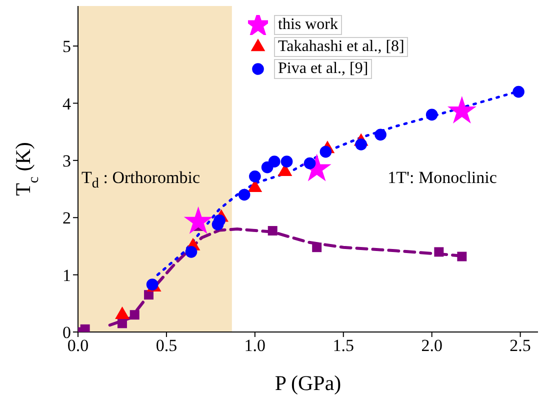  I want to click on y-tick-label: 2, so click(66, 218).